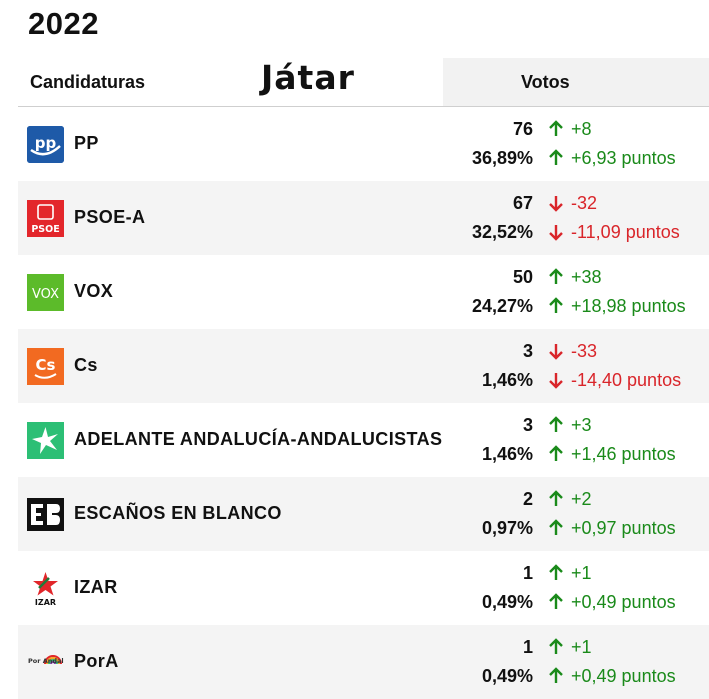  I want to click on pora-logo-text: Por Andalucía, so click(46, 661).